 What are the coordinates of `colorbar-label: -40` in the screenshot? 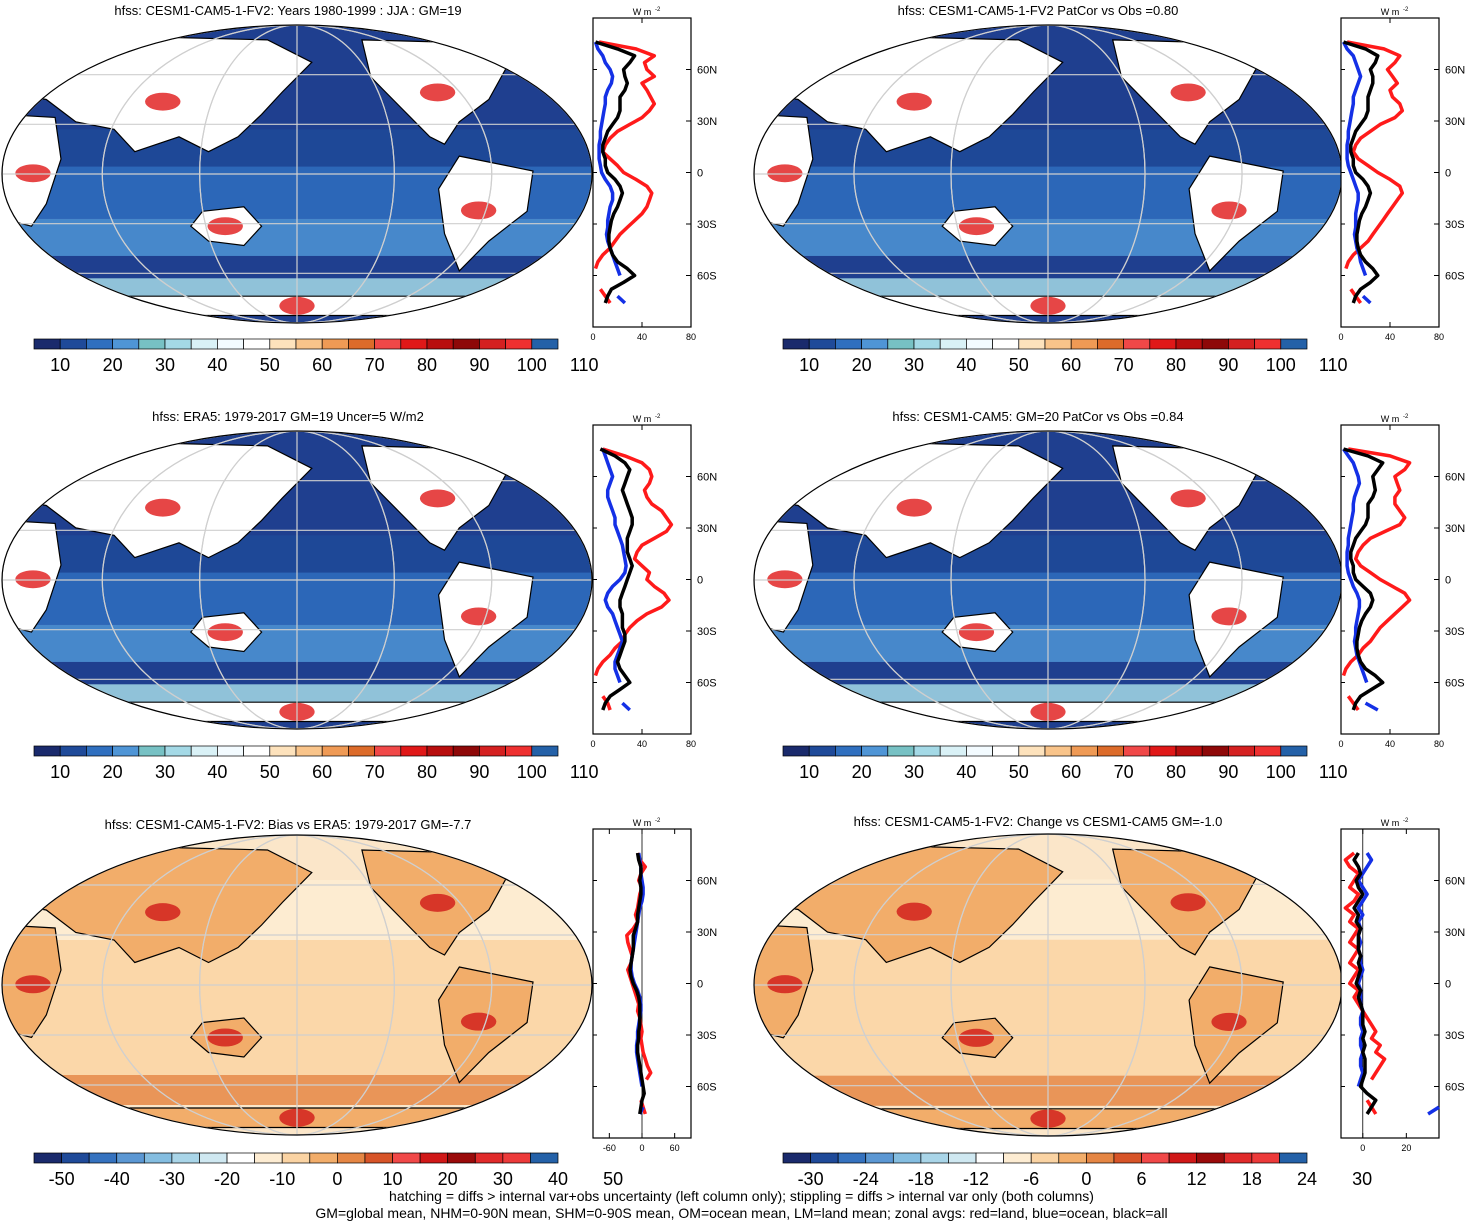 It's located at (117, 1179).